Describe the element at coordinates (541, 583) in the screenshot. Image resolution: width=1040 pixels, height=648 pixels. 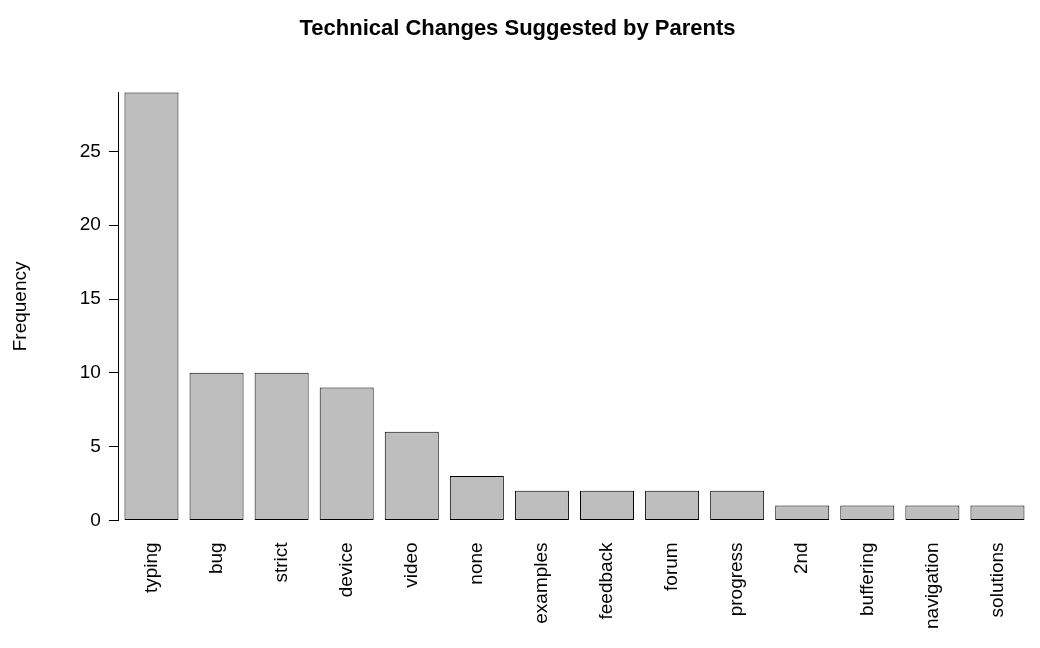
I see `x-tick-label: examples` at that location.